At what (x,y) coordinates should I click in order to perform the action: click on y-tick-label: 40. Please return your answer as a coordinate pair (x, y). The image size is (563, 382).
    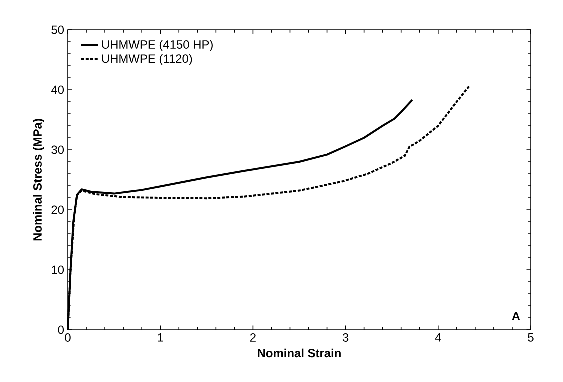
    Looking at the image, I should click on (57, 90).